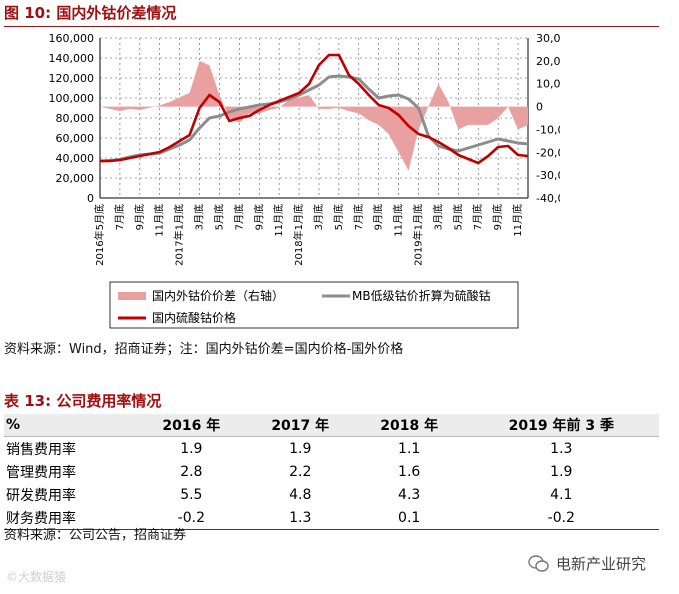 The height and width of the screenshot is (594, 679). I want to click on y-tick-label: 40,000, so click(75, 158).